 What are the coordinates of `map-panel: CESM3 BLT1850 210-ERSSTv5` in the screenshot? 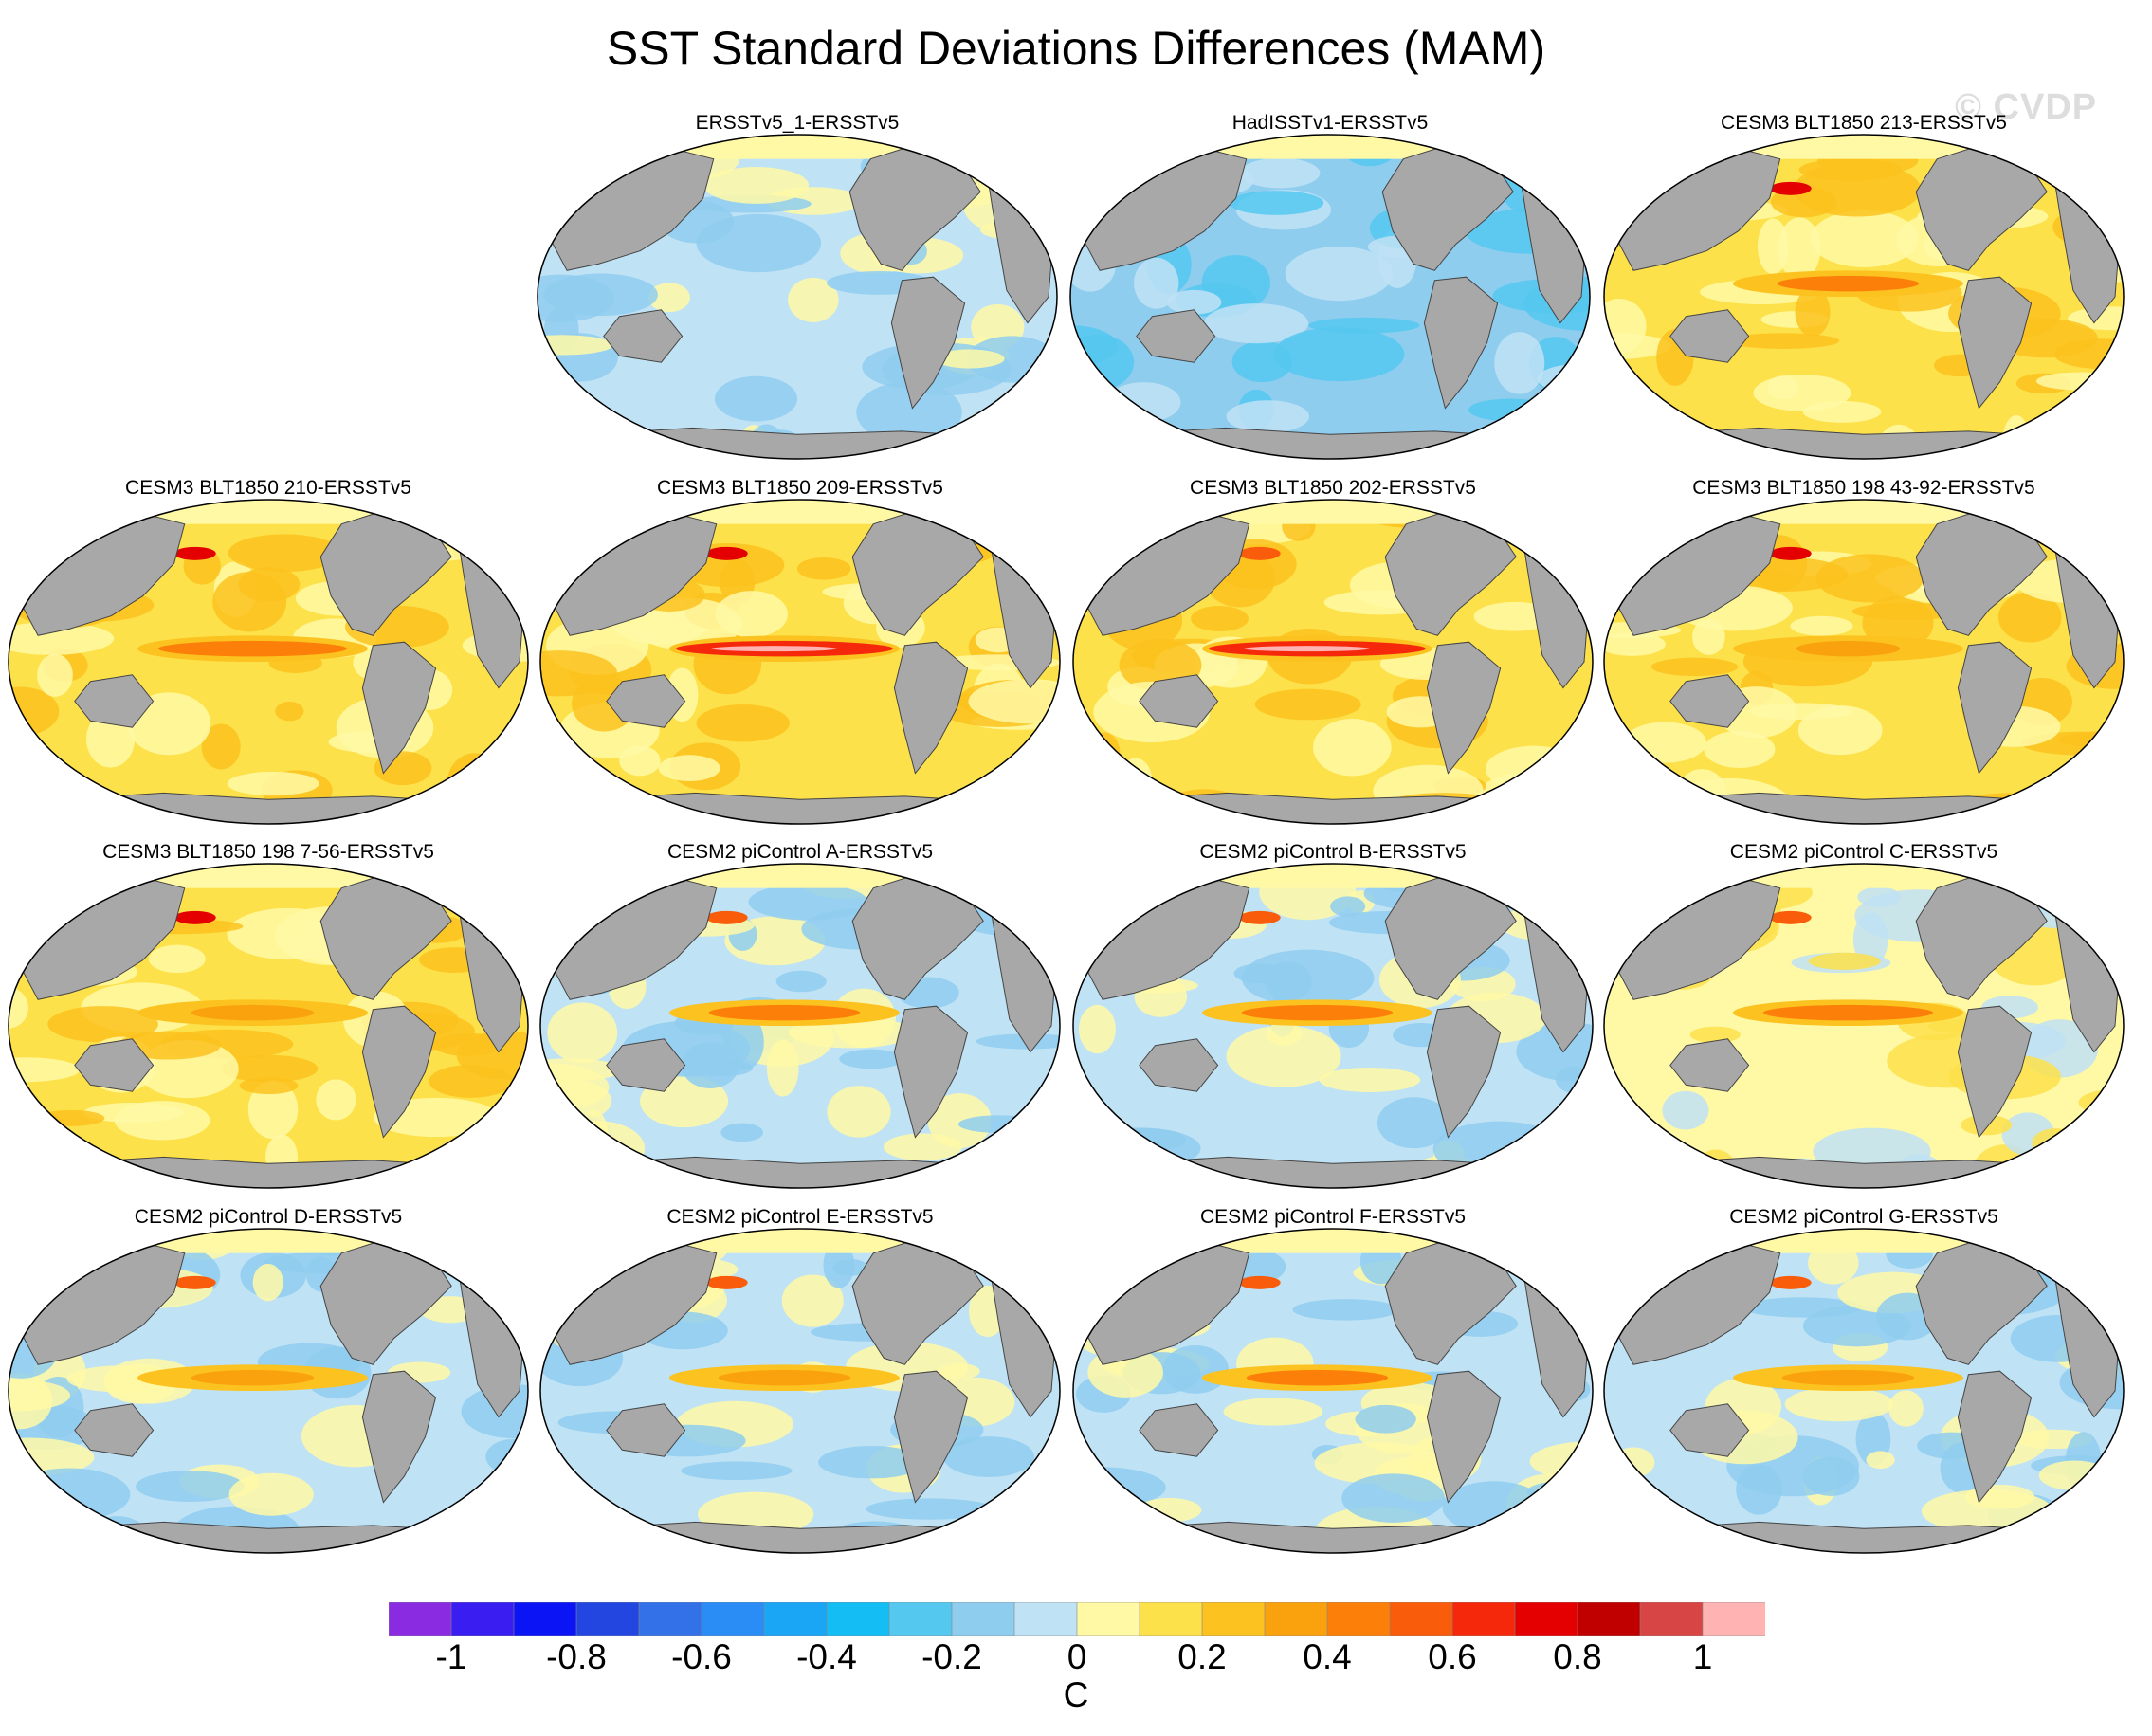 It's located at (268, 662).